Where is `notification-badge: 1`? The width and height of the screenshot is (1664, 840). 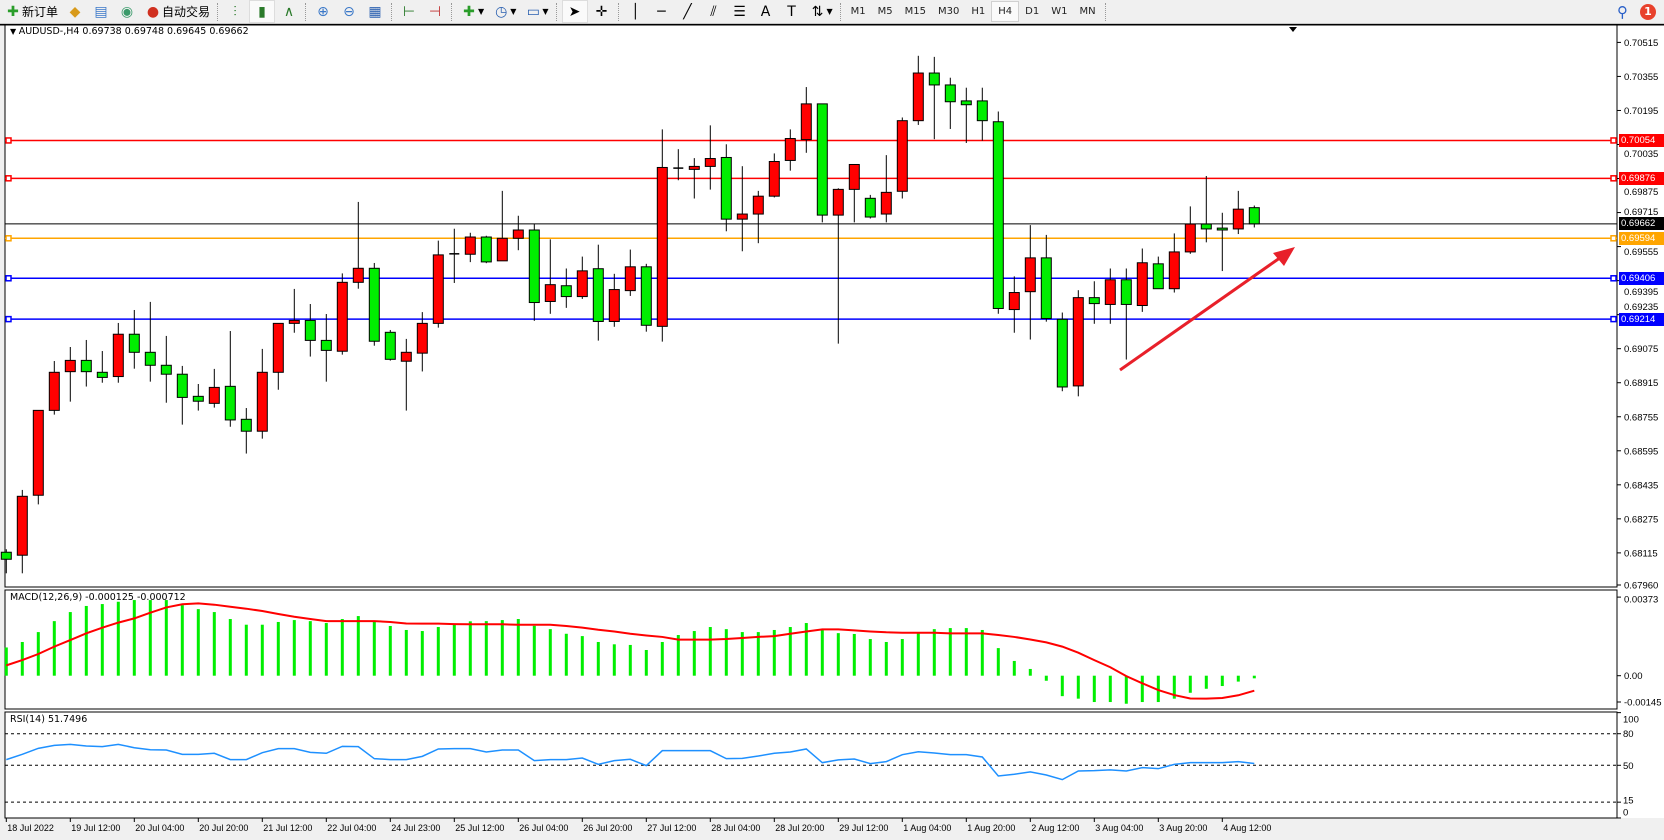 notification-badge: 1 is located at coordinates (1648, 11).